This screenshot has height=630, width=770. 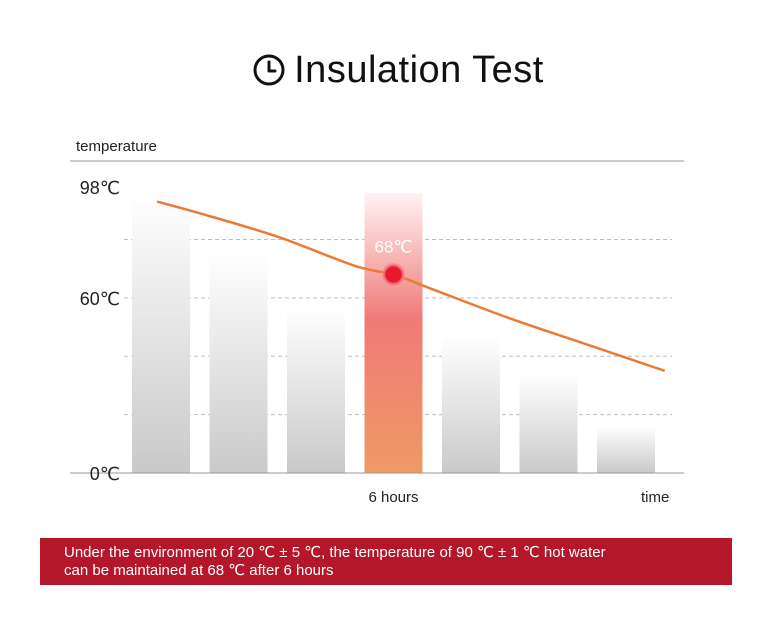 I want to click on y-tick-label: 60℃, so click(x=100, y=299).